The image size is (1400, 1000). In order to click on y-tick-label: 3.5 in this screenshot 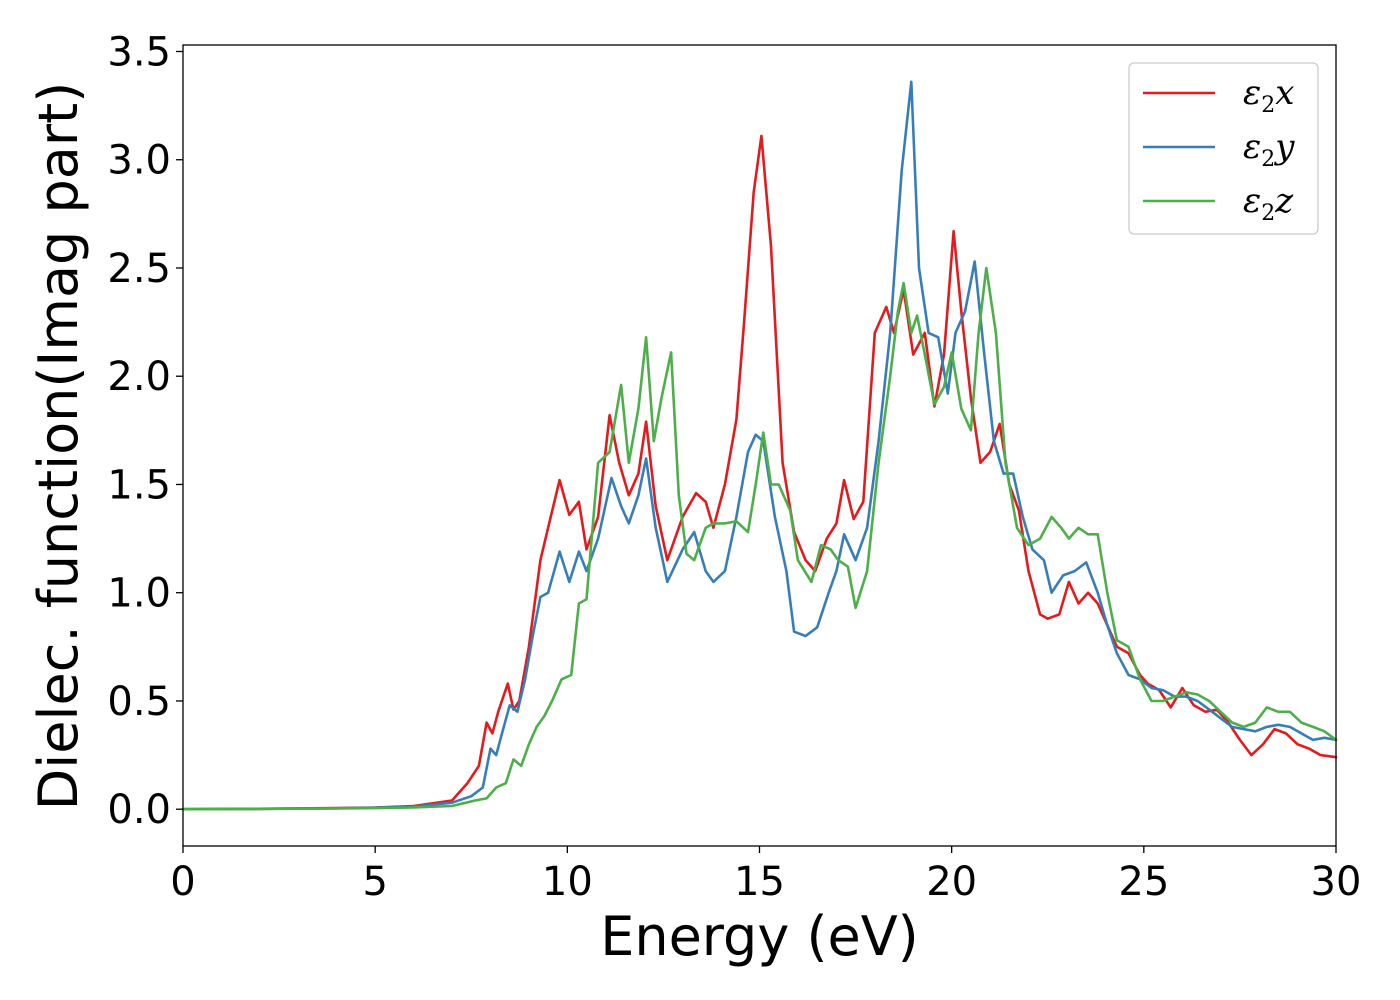, I will do `click(139, 52)`.